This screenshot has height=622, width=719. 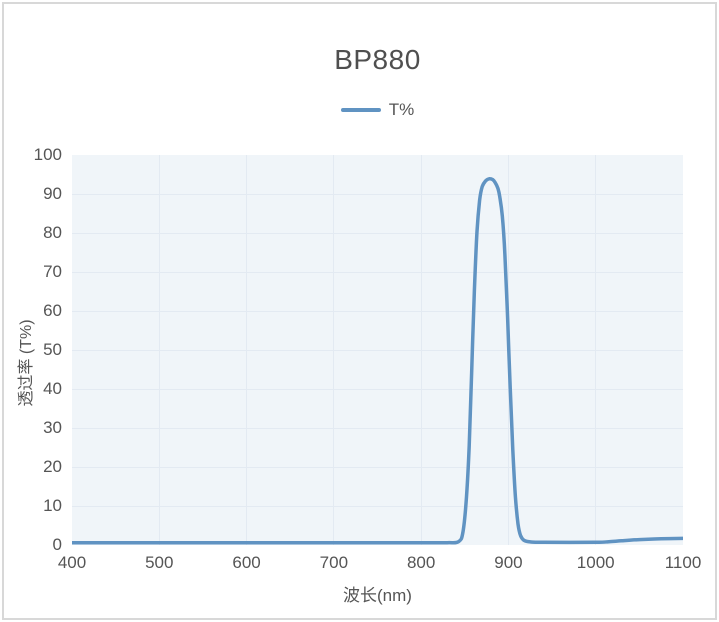 I want to click on y-axis-ticks: 0 10 20 30 40 50 60 70 80 90 100, so click(x=31, y=349).